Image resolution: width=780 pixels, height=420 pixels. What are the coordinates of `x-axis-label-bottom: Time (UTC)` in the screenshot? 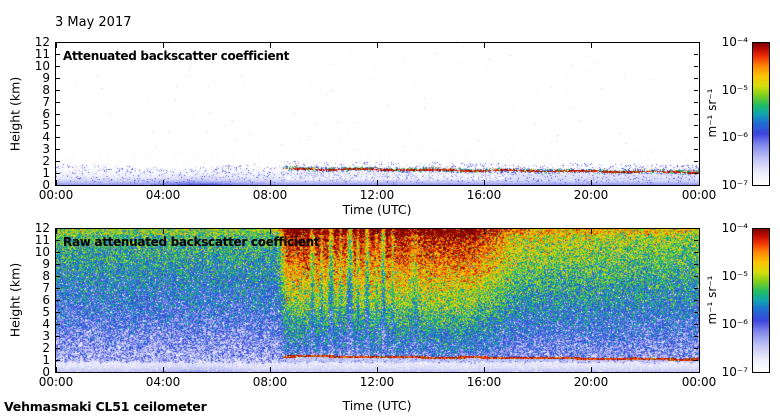 It's located at (377, 405).